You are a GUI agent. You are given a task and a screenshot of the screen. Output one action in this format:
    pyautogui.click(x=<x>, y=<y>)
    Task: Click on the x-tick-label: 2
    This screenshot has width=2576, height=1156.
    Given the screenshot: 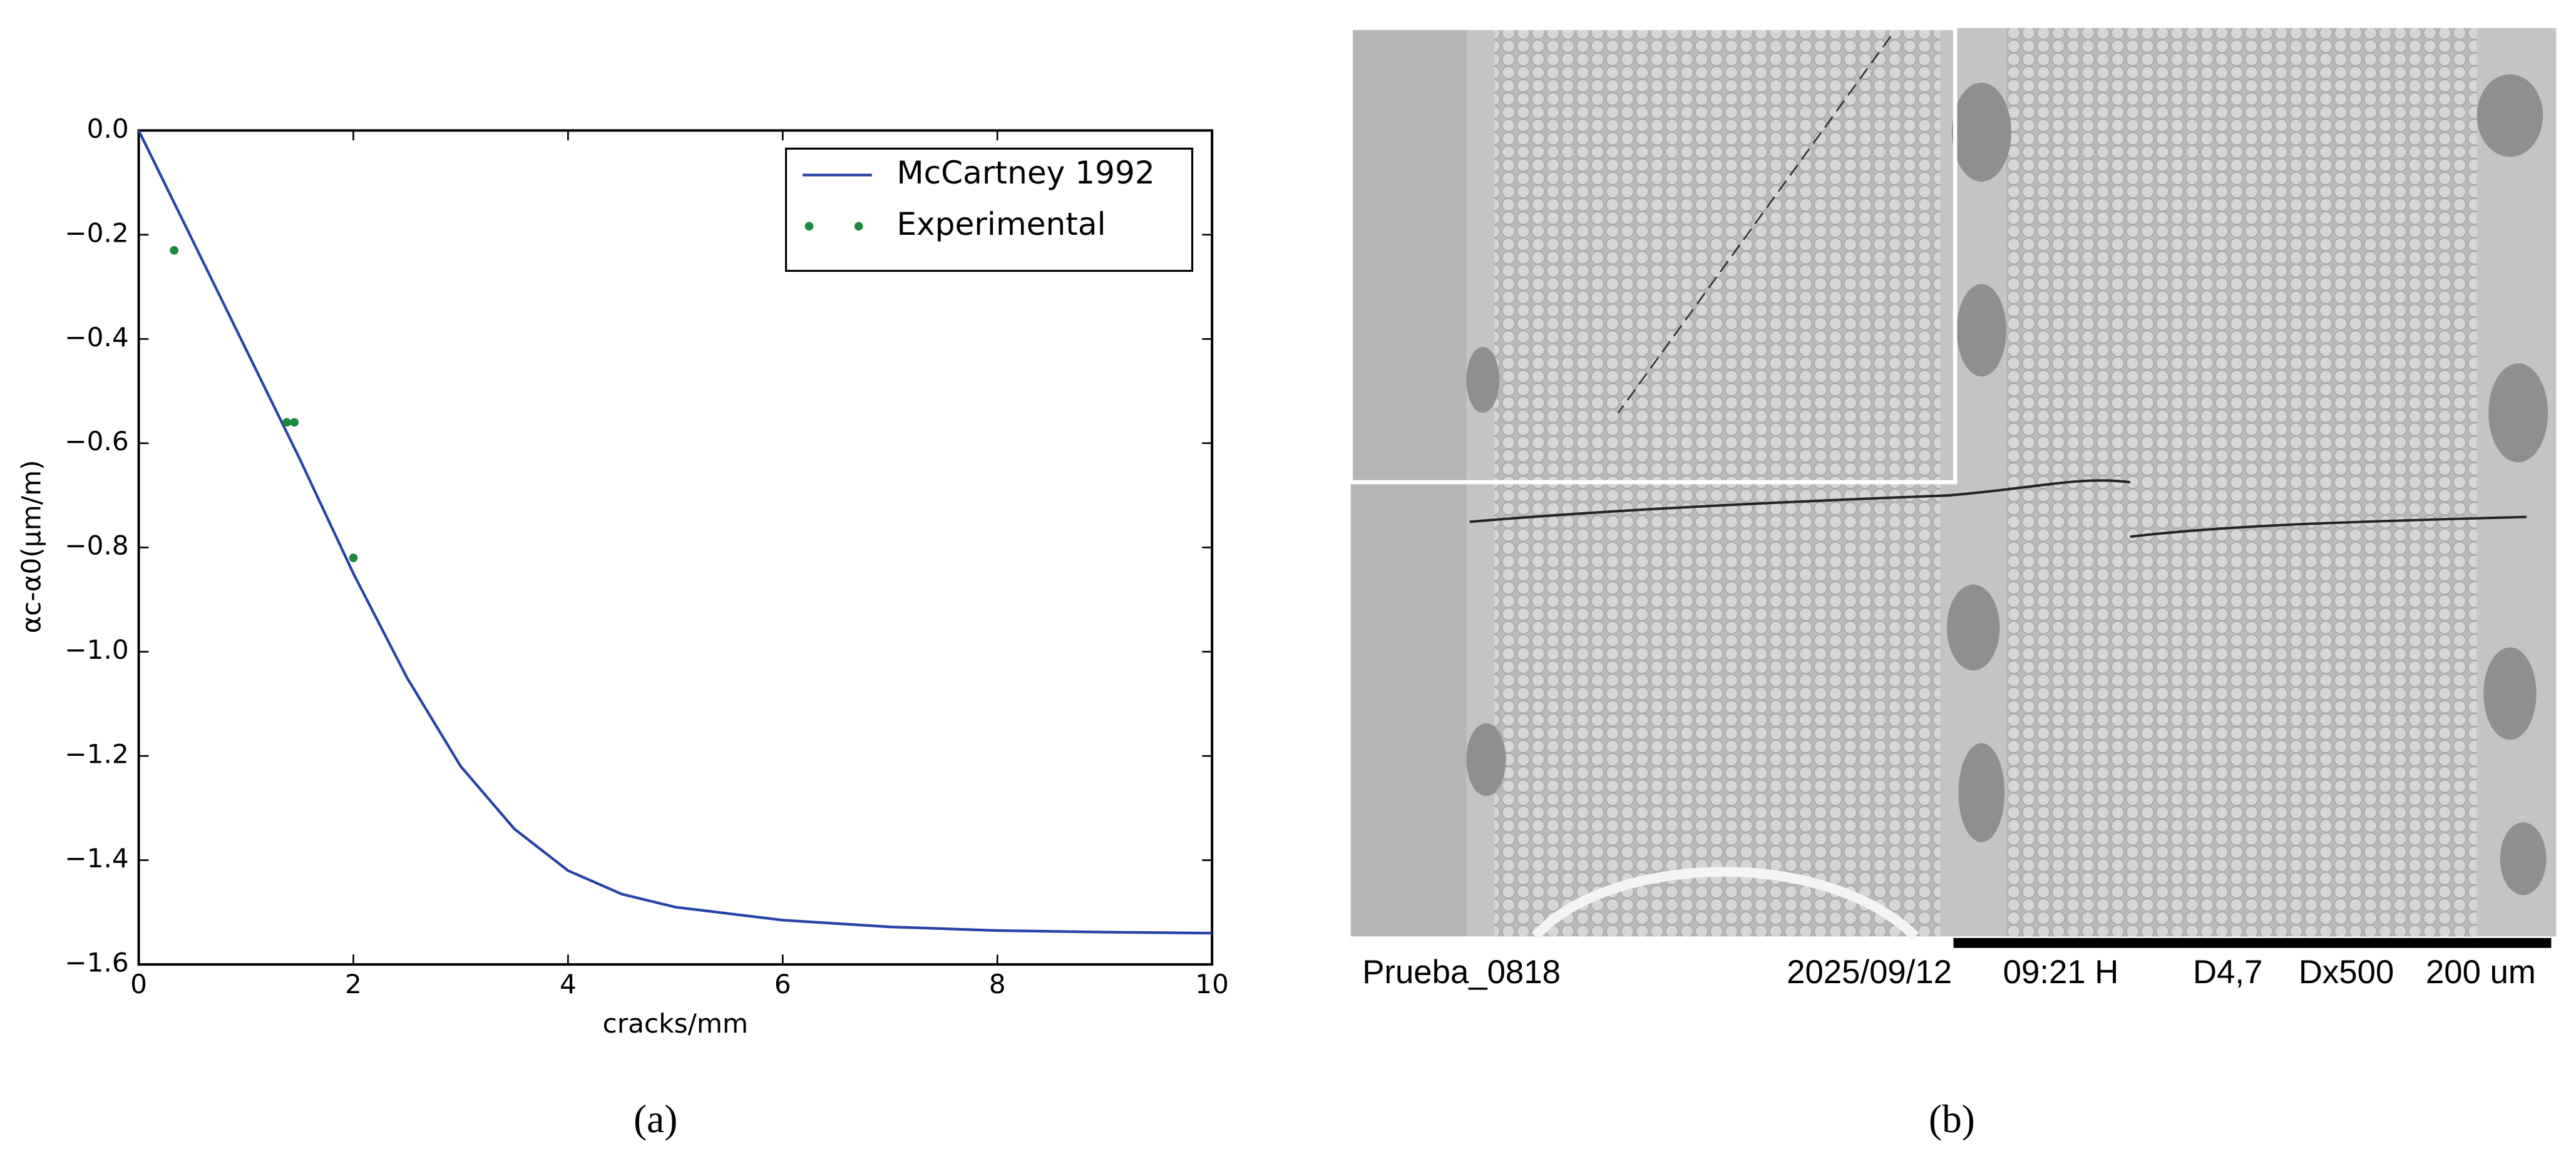 What is the action you would take?
    pyautogui.click(x=353, y=984)
    